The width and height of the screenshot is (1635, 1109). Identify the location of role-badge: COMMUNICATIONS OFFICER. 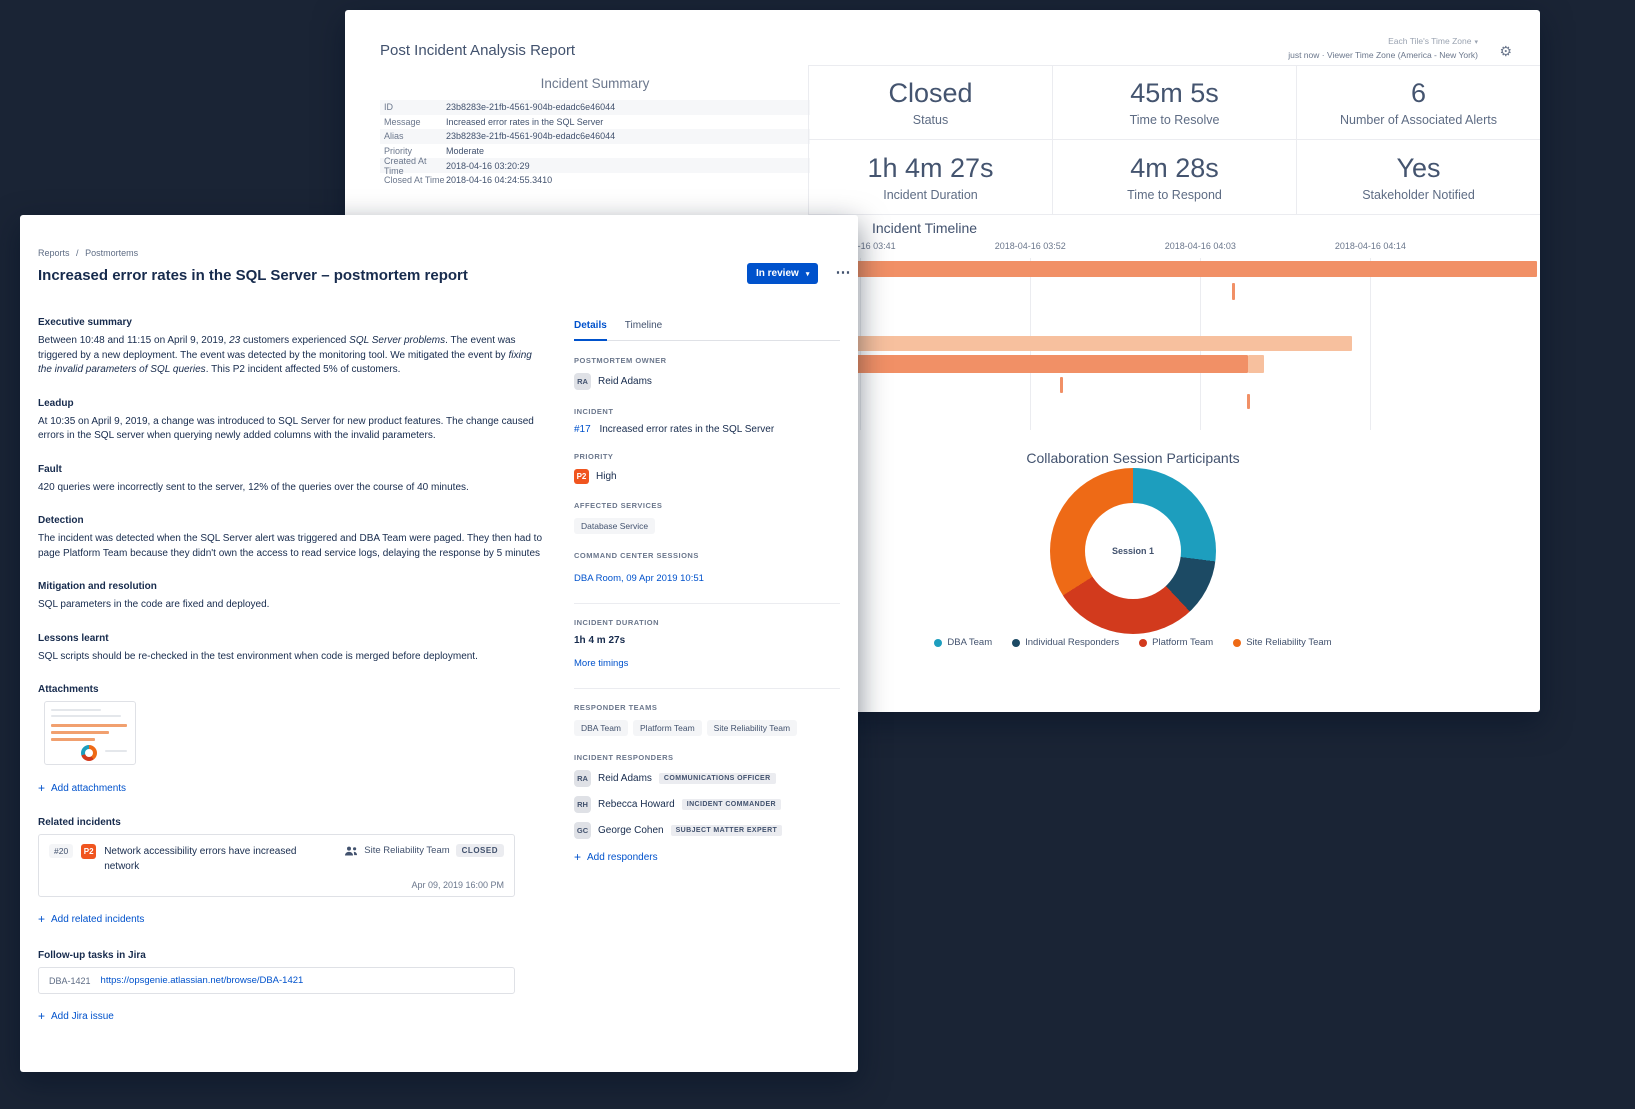
(717, 778).